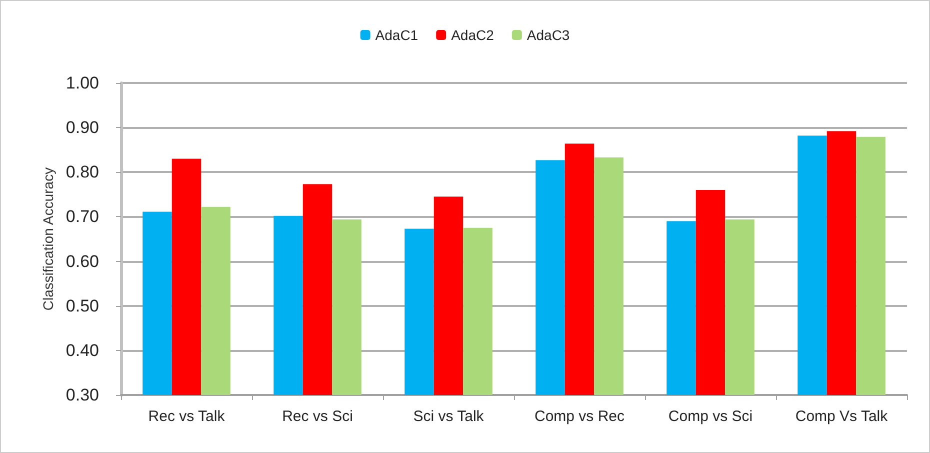  I want to click on x-tick-label: Comp Vs Talk, so click(841, 416).